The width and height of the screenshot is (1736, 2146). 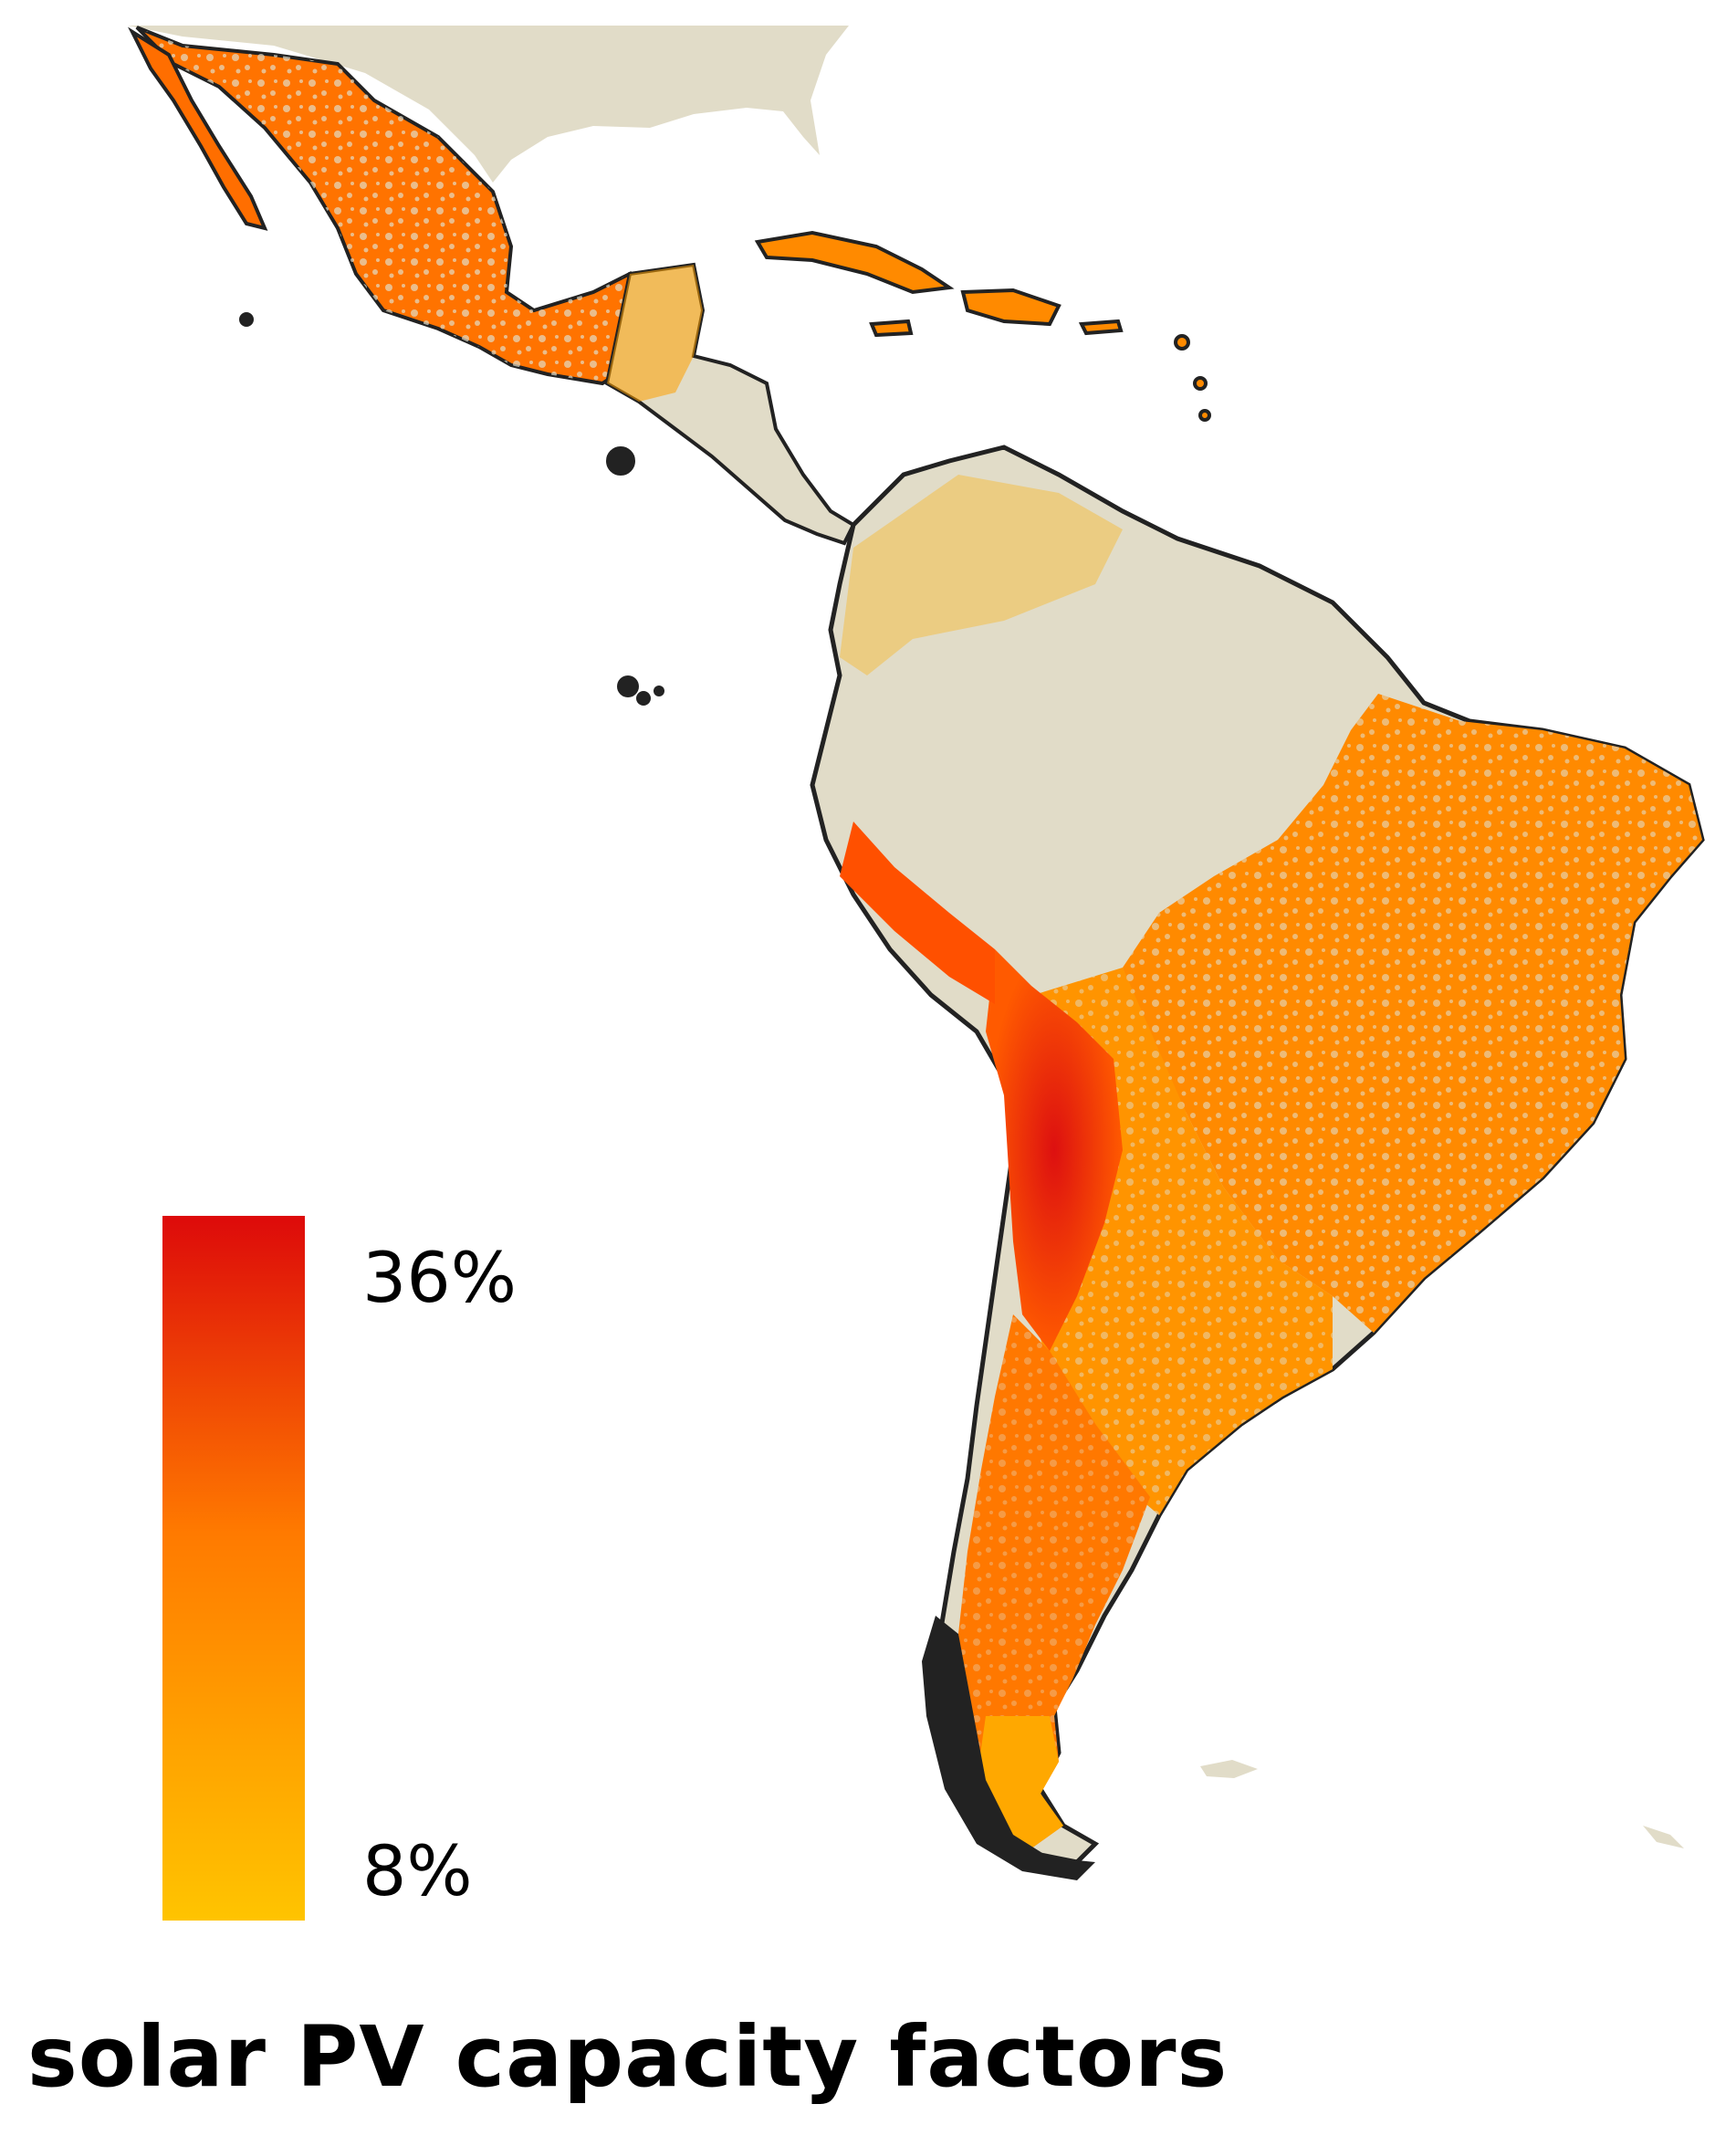 What do you see at coordinates (233, 1568) in the screenshot?
I see `legend-color-bar` at bounding box center [233, 1568].